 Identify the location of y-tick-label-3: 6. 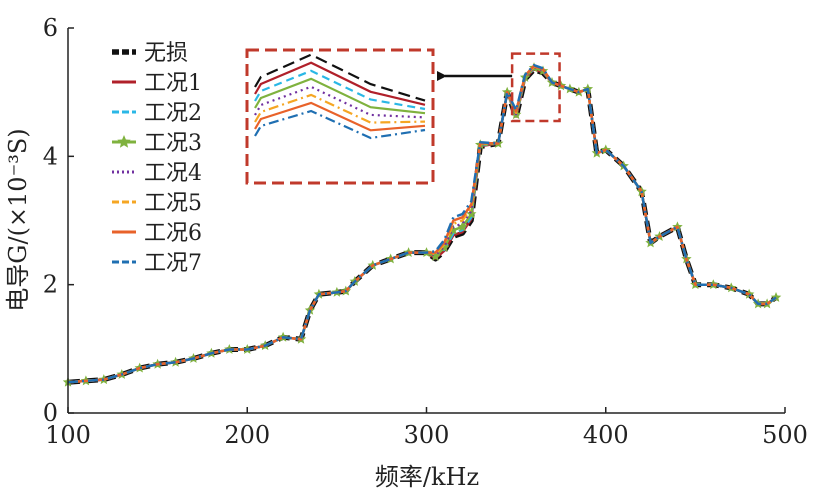
(50, 28).